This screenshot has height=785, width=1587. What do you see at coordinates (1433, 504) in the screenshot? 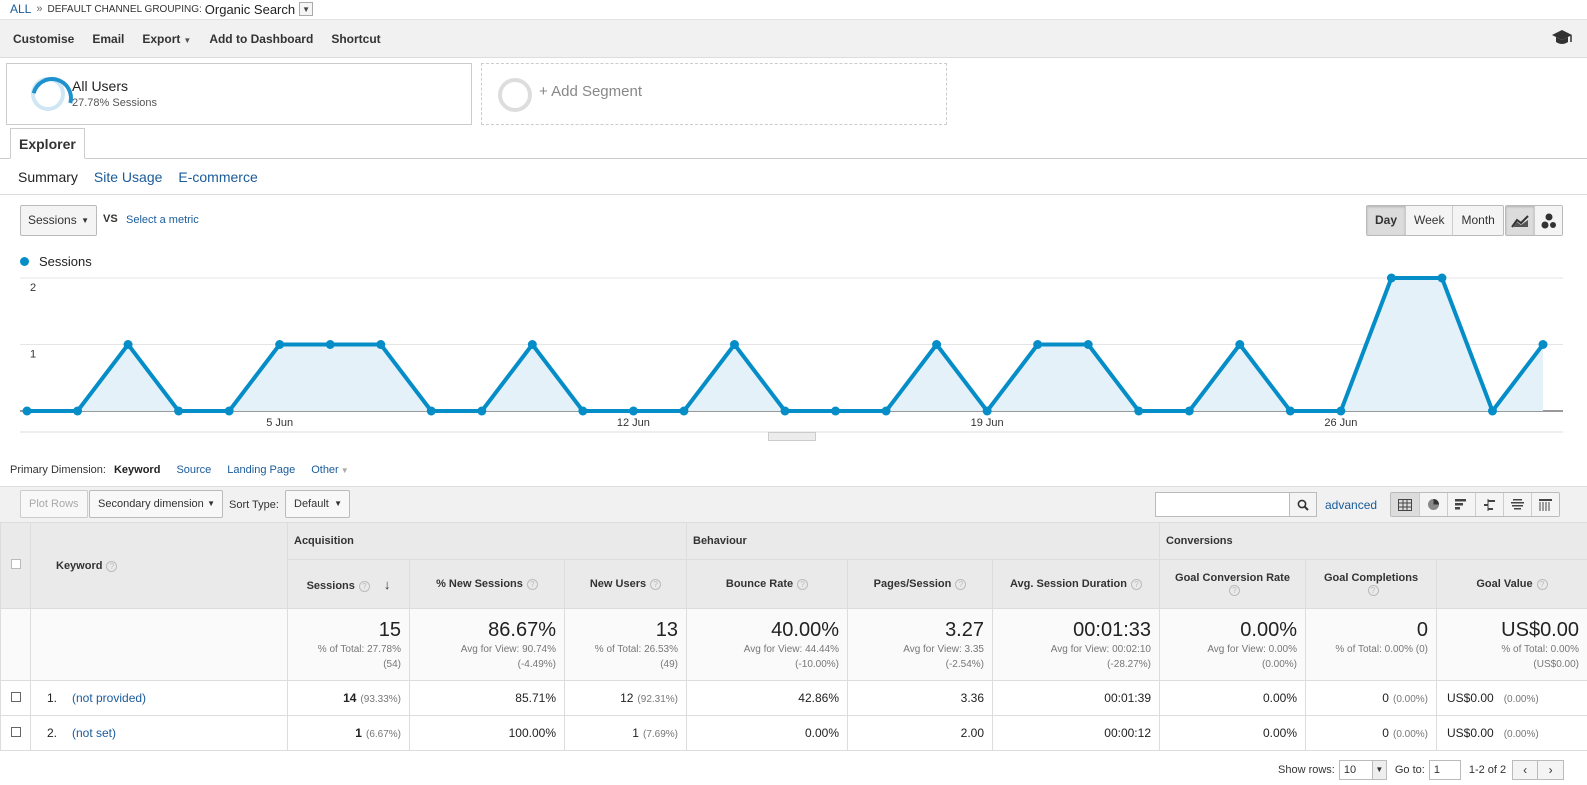
I see `view-pie-button` at bounding box center [1433, 504].